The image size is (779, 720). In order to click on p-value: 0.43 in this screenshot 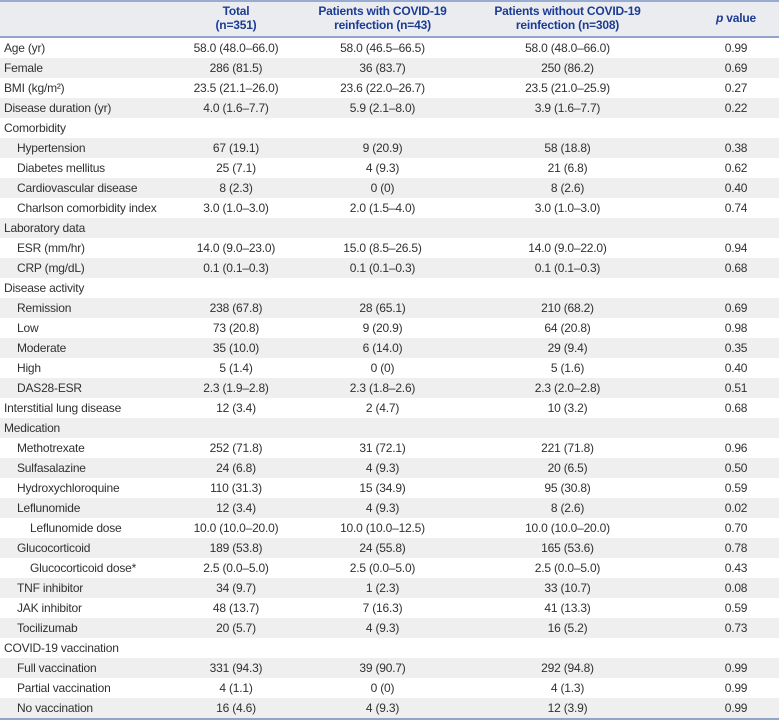, I will do `click(736, 568)`.